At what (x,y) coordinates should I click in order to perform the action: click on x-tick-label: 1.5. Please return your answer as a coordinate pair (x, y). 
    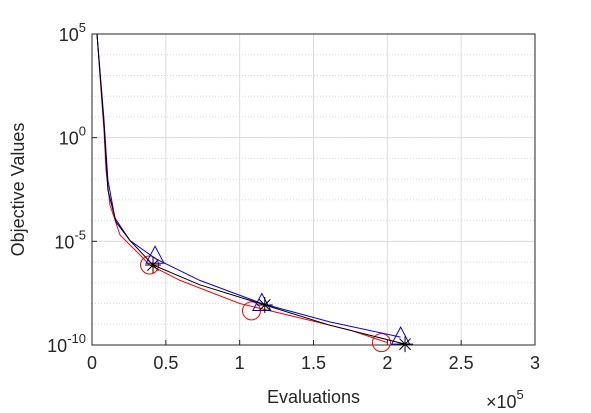
    Looking at the image, I should click on (313, 363).